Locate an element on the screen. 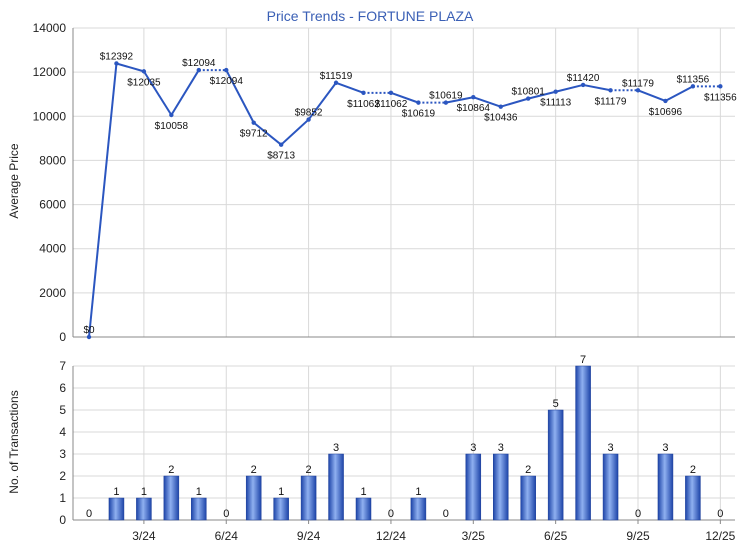  transactions-y-tick-label: 4 is located at coordinates (62, 432).